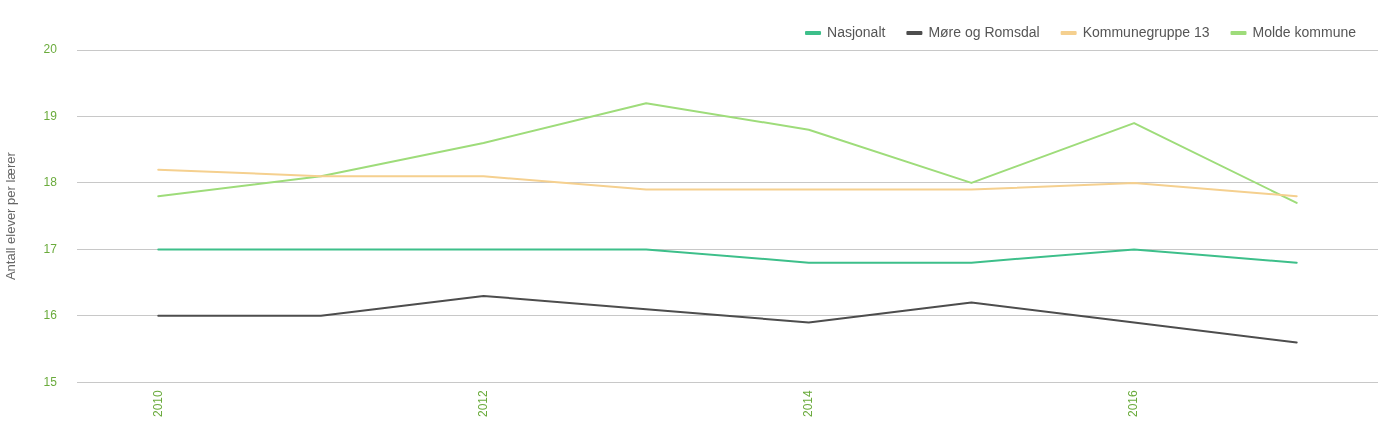 This screenshot has width=1380, height=429. I want to click on y-tick-label: 20, so click(50, 49).